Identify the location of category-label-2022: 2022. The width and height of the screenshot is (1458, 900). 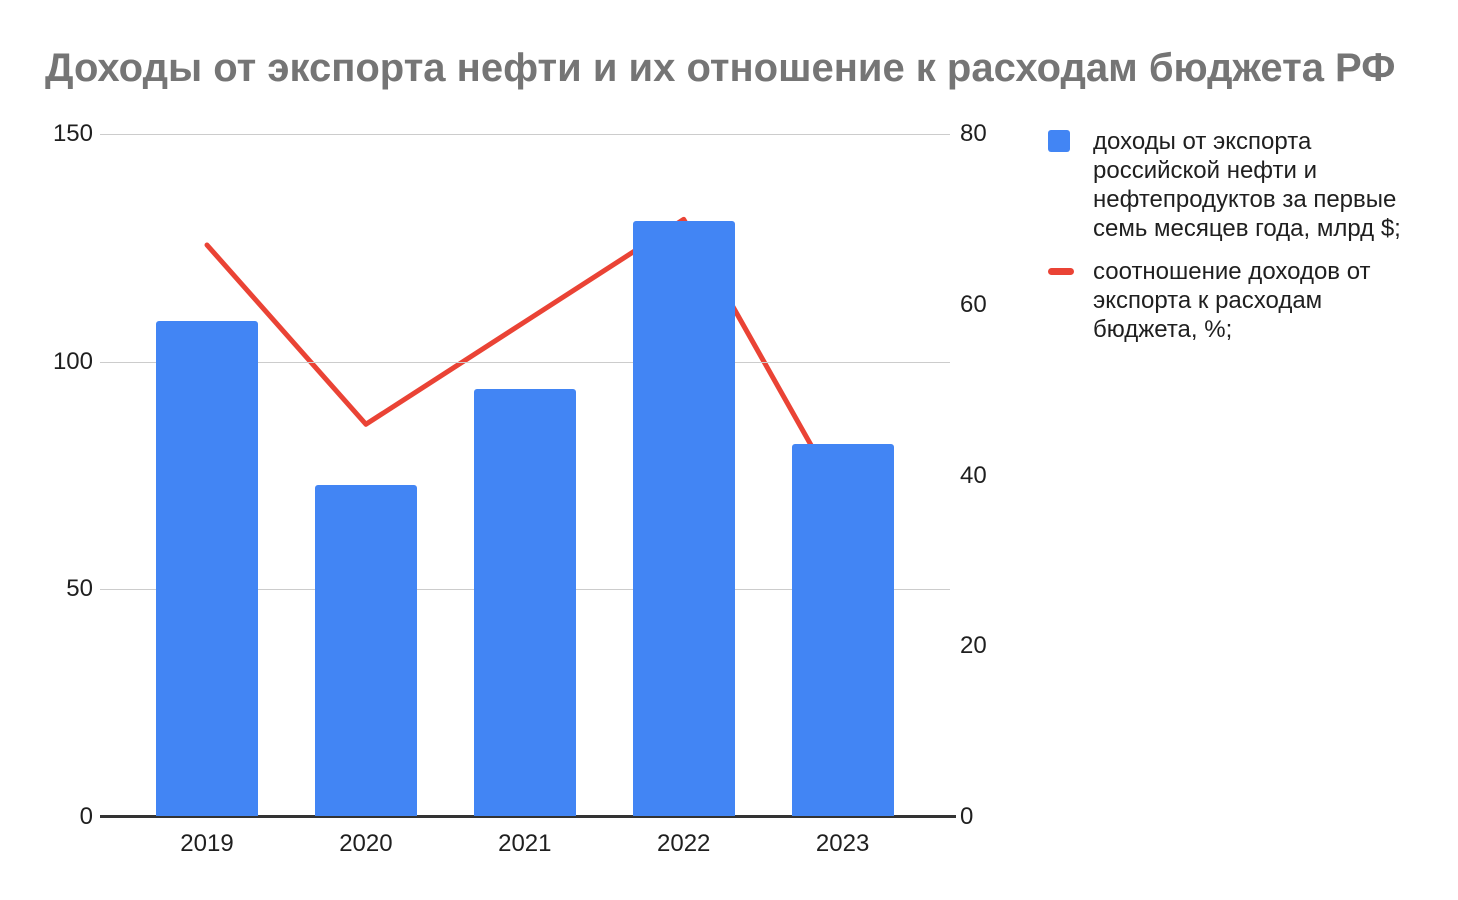
(683, 843).